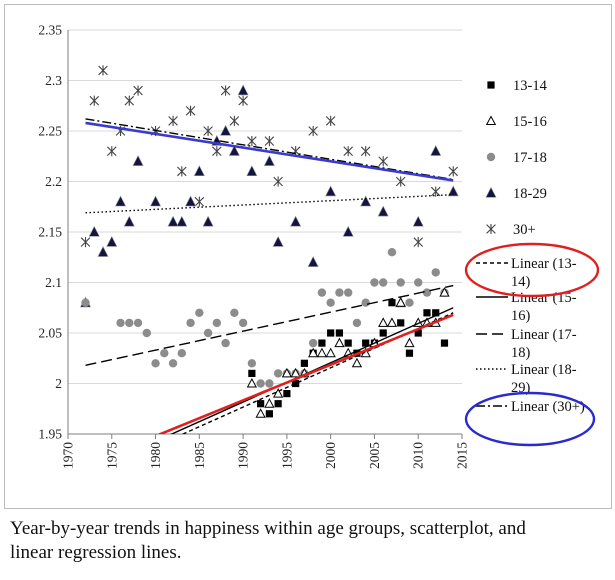  What do you see at coordinates (50, 333) in the screenshot?
I see `y-tick-label: 2.05` at bounding box center [50, 333].